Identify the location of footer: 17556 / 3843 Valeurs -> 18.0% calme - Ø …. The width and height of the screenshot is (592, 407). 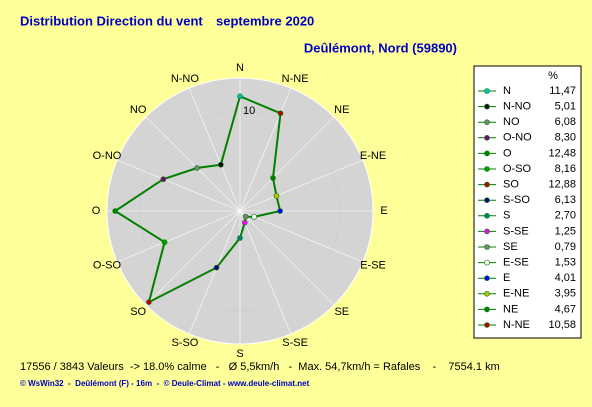
(260, 367).